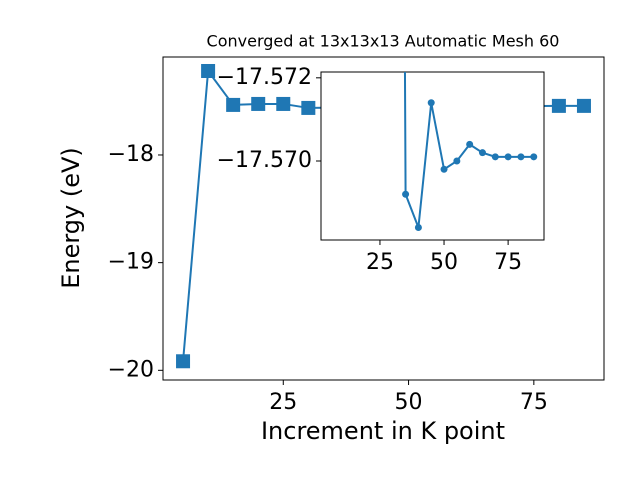  What do you see at coordinates (470, 152) in the screenshot?
I see `plot-layer` at bounding box center [470, 152].